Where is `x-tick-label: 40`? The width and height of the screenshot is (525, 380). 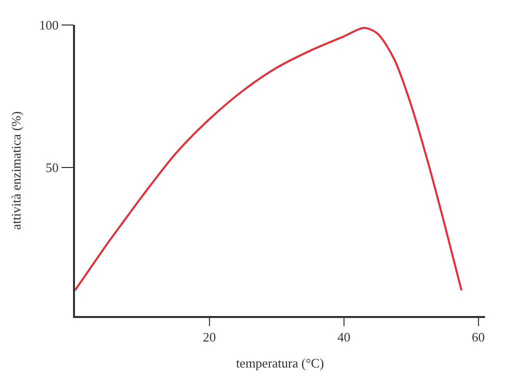
x-tick-label: 40 is located at coordinates (343, 336).